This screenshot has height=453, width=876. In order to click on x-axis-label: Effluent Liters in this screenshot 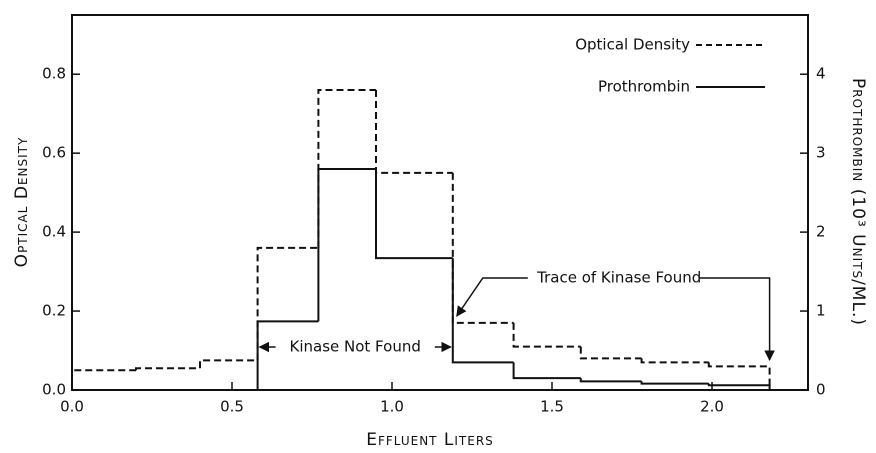, I will do `click(430, 440)`.